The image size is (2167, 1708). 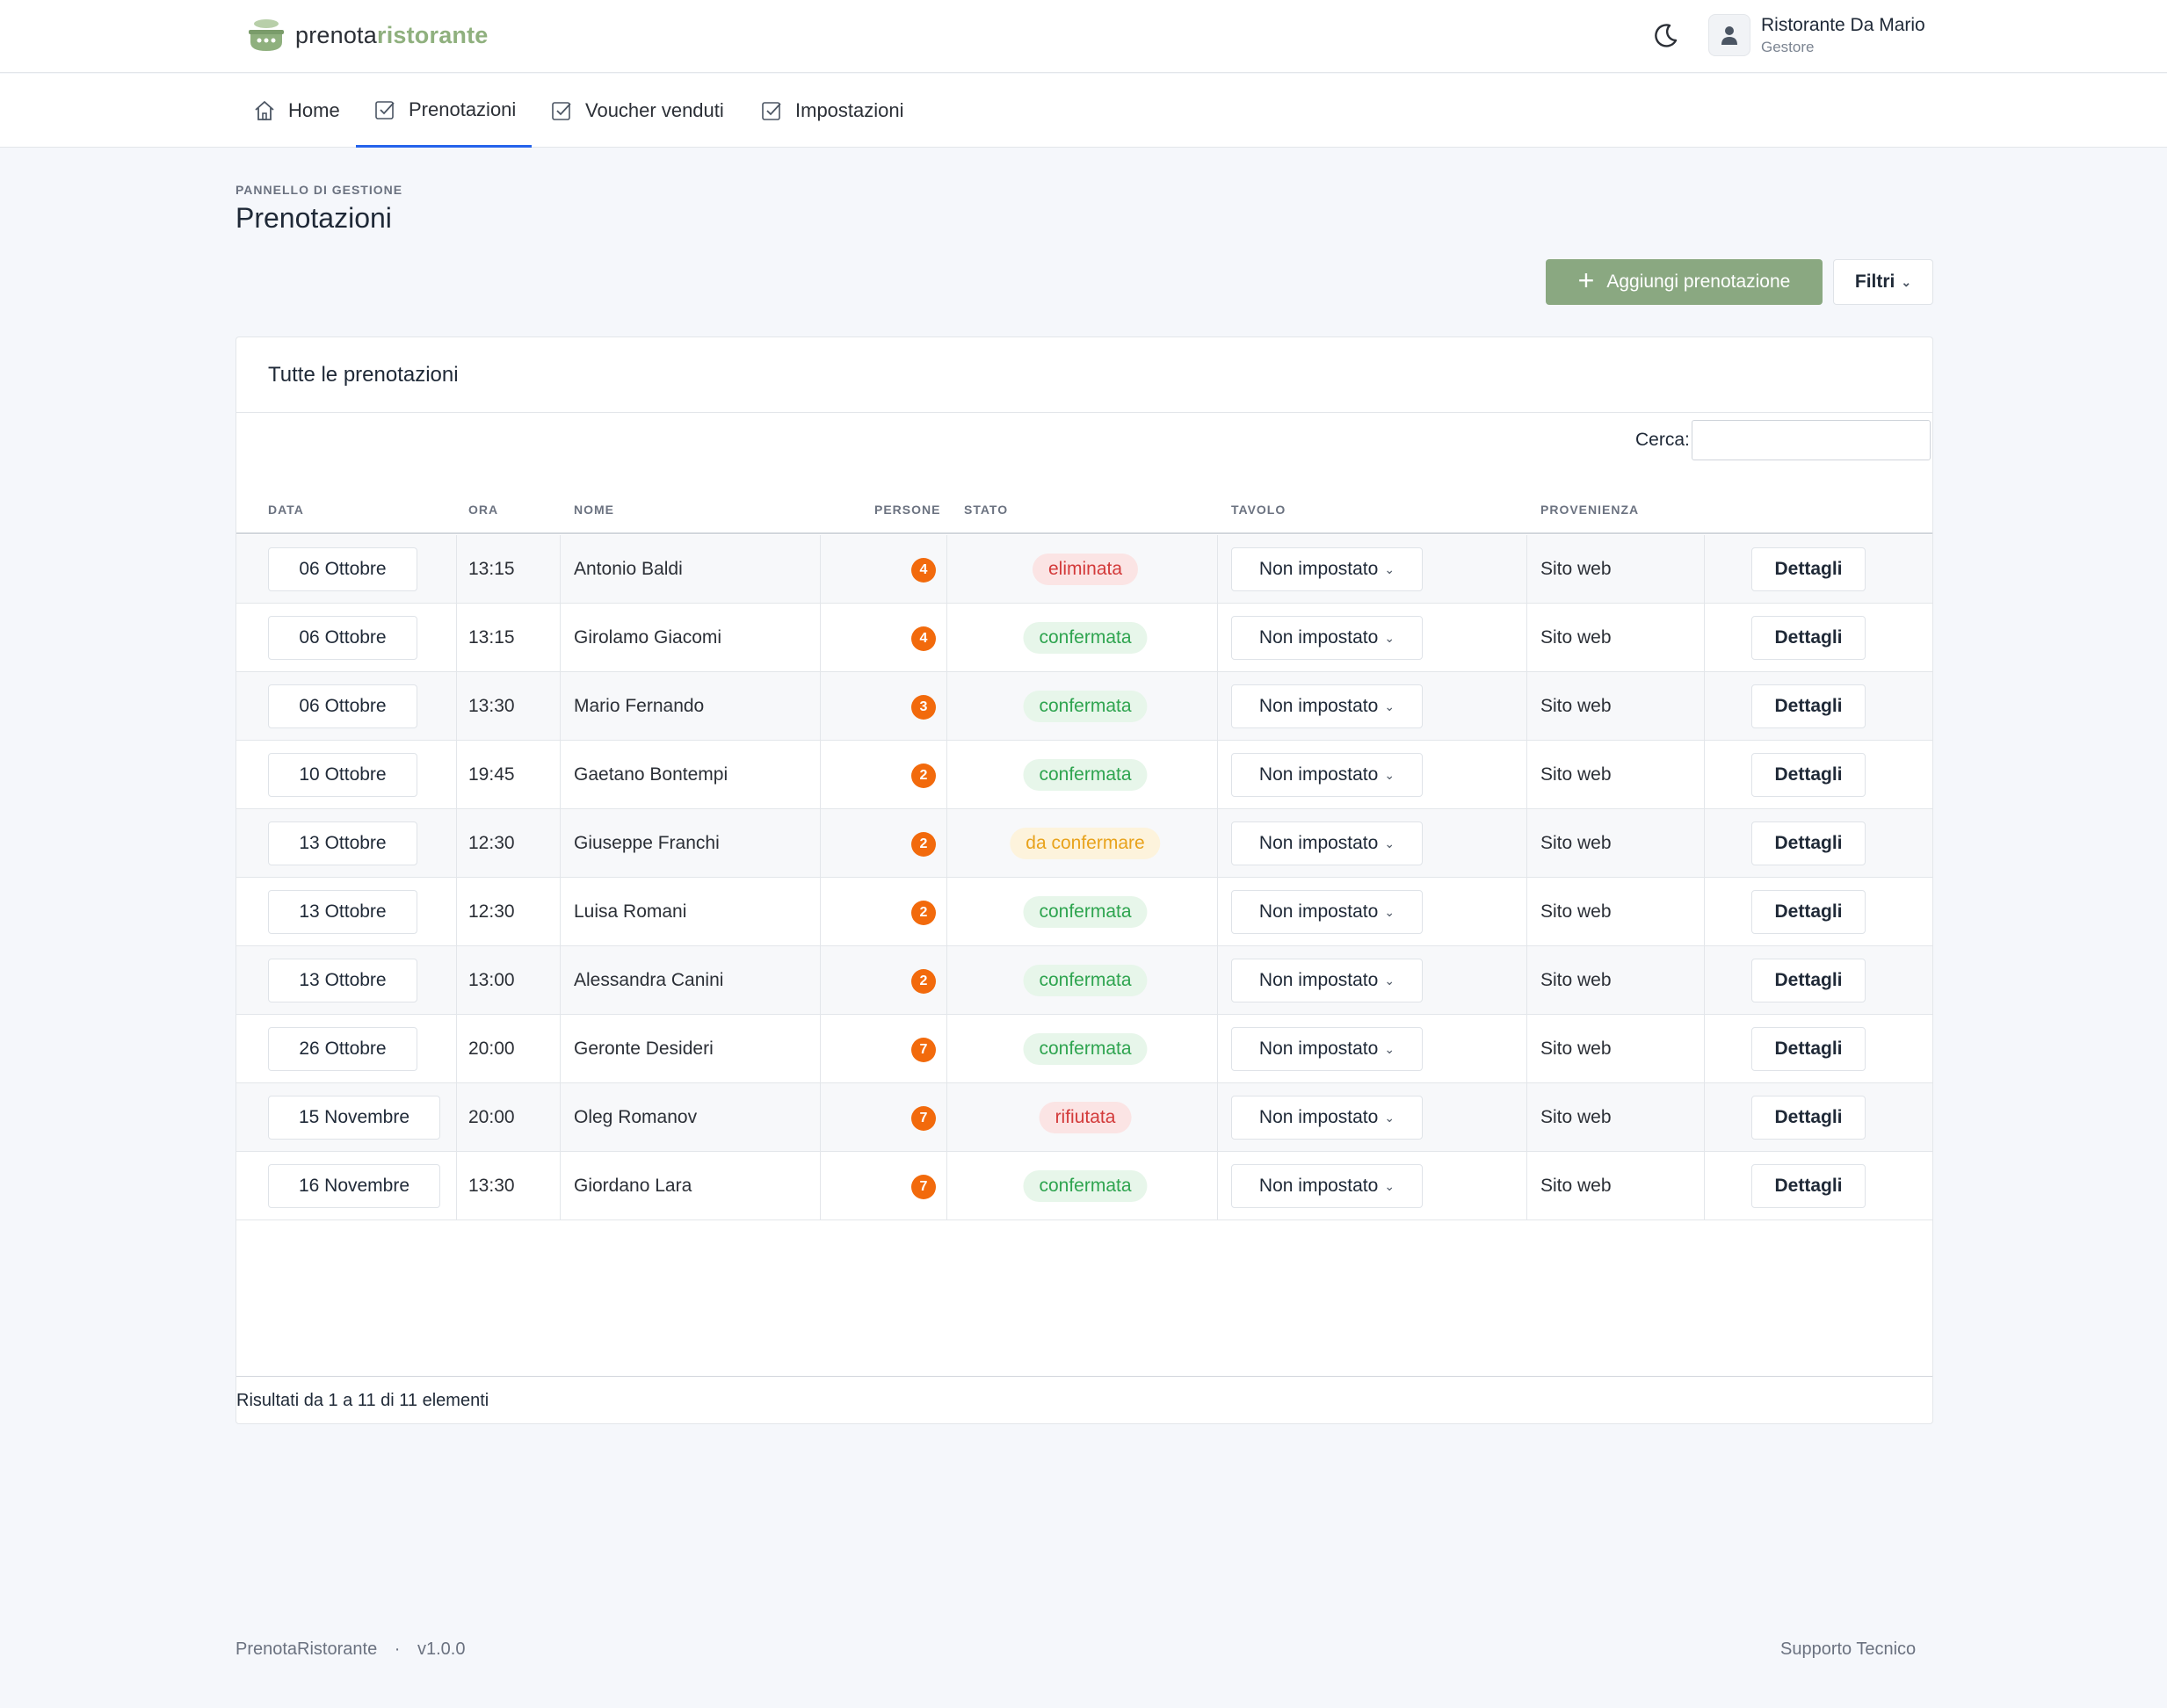 What do you see at coordinates (392, 34) in the screenshot?
I see `brand-name: prenotaristorante` at bounding box center [392, 34].